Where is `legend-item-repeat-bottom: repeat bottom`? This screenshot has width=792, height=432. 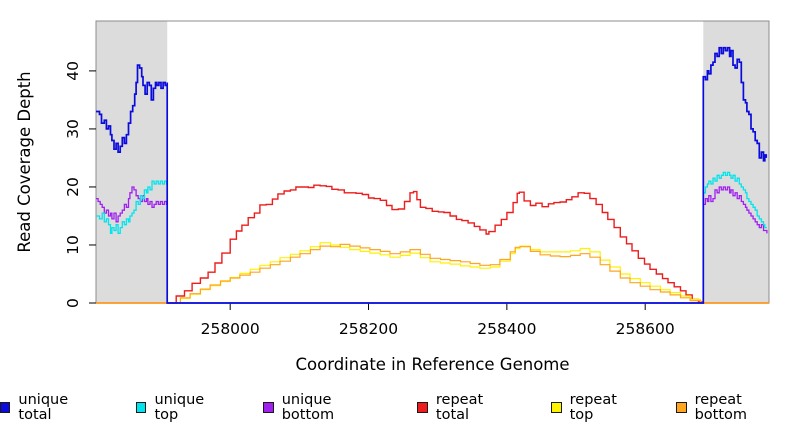 legend-item-repeat-bottom: repeat bottom is located at coordinates (734, 407).